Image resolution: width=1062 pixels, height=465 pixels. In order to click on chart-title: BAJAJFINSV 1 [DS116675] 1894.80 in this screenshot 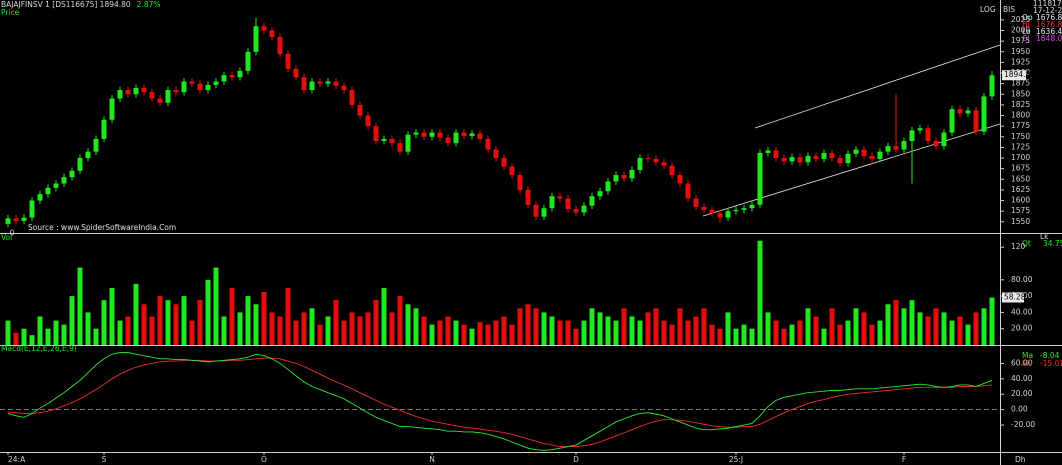, I will do `click(66, 4)`.